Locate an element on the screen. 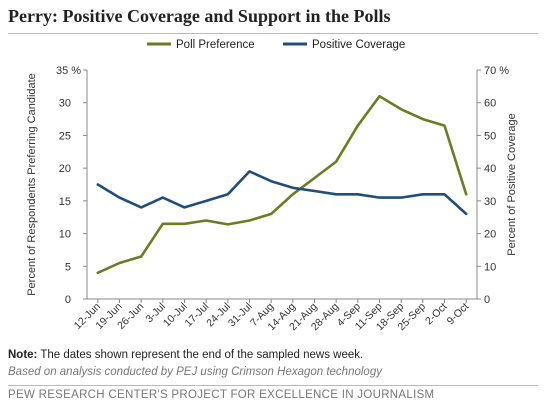 The width and height of the screenshot is (547, 412). right-tick-label: 50 is located at coordinates (490, 136).